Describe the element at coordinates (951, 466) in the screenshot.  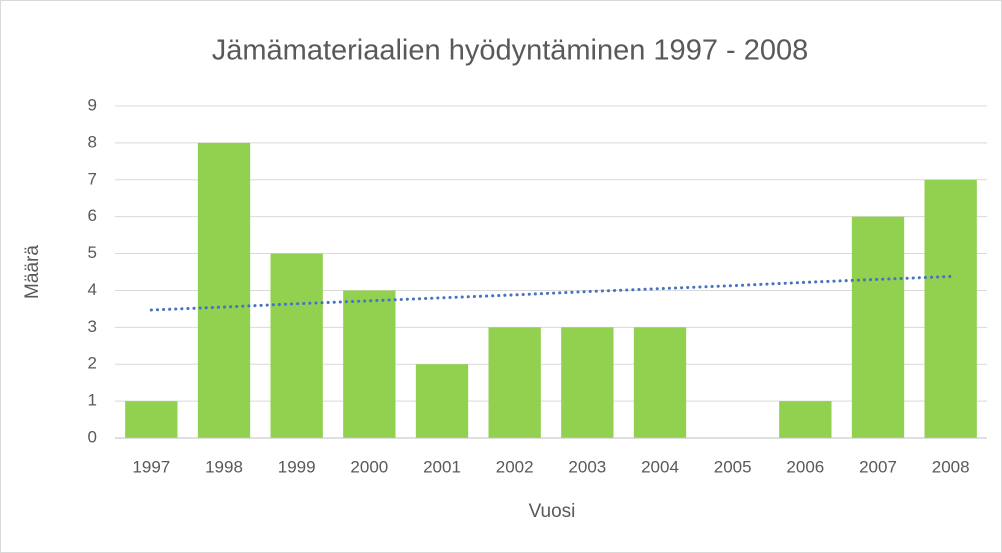
I see `x-tick-label: 2008` at that location.